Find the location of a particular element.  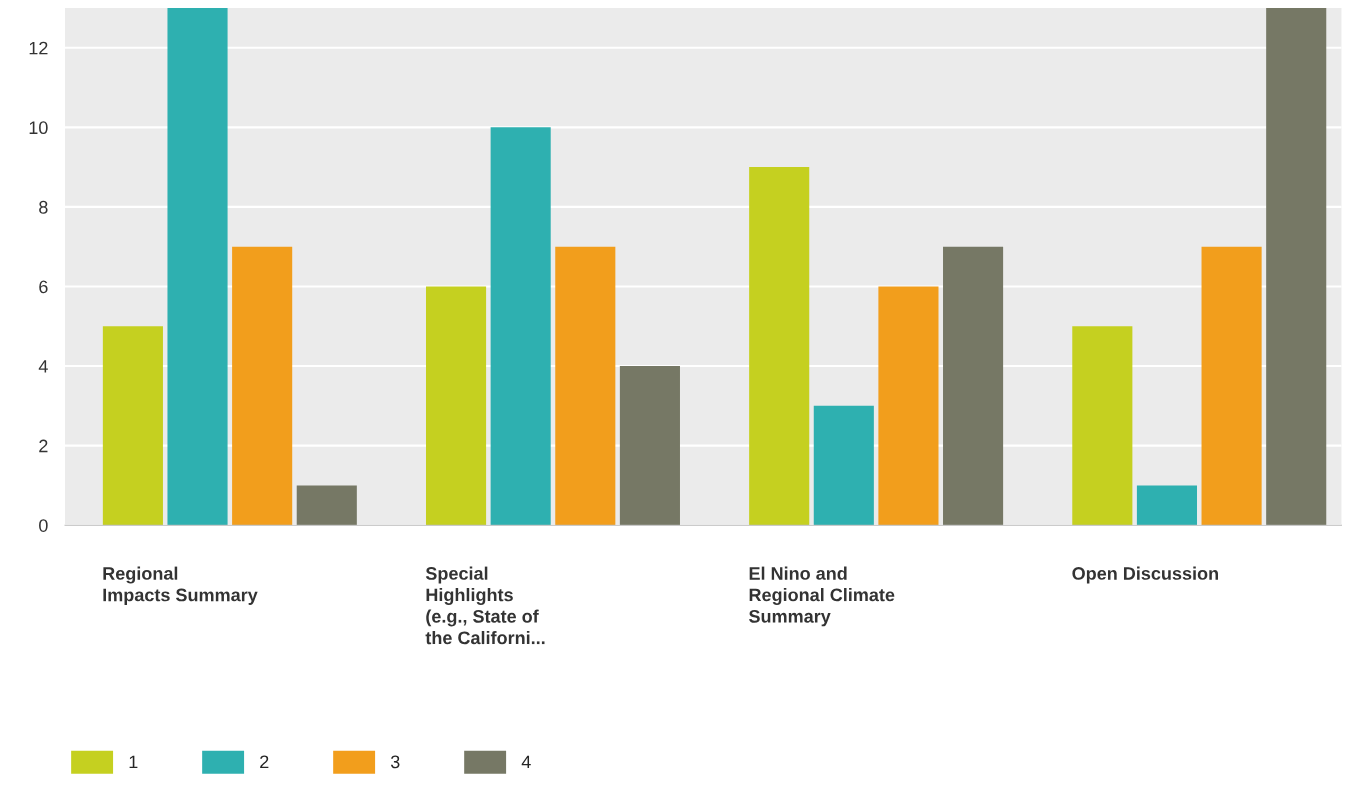

x-tick-label: Open Discussion is located at coordinates (1145, 575).